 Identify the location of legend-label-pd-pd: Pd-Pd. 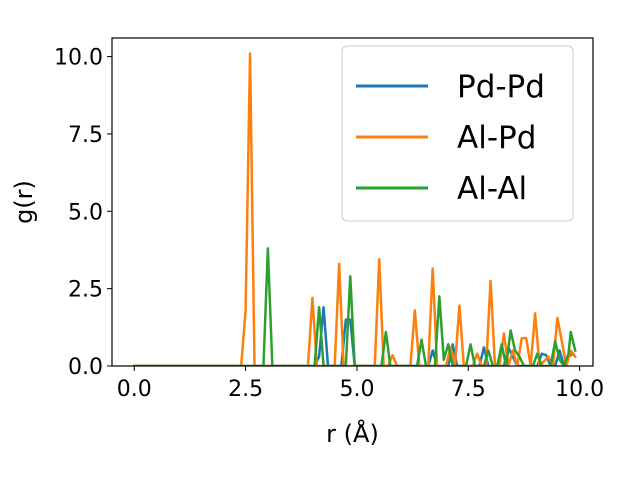
(501, 87).